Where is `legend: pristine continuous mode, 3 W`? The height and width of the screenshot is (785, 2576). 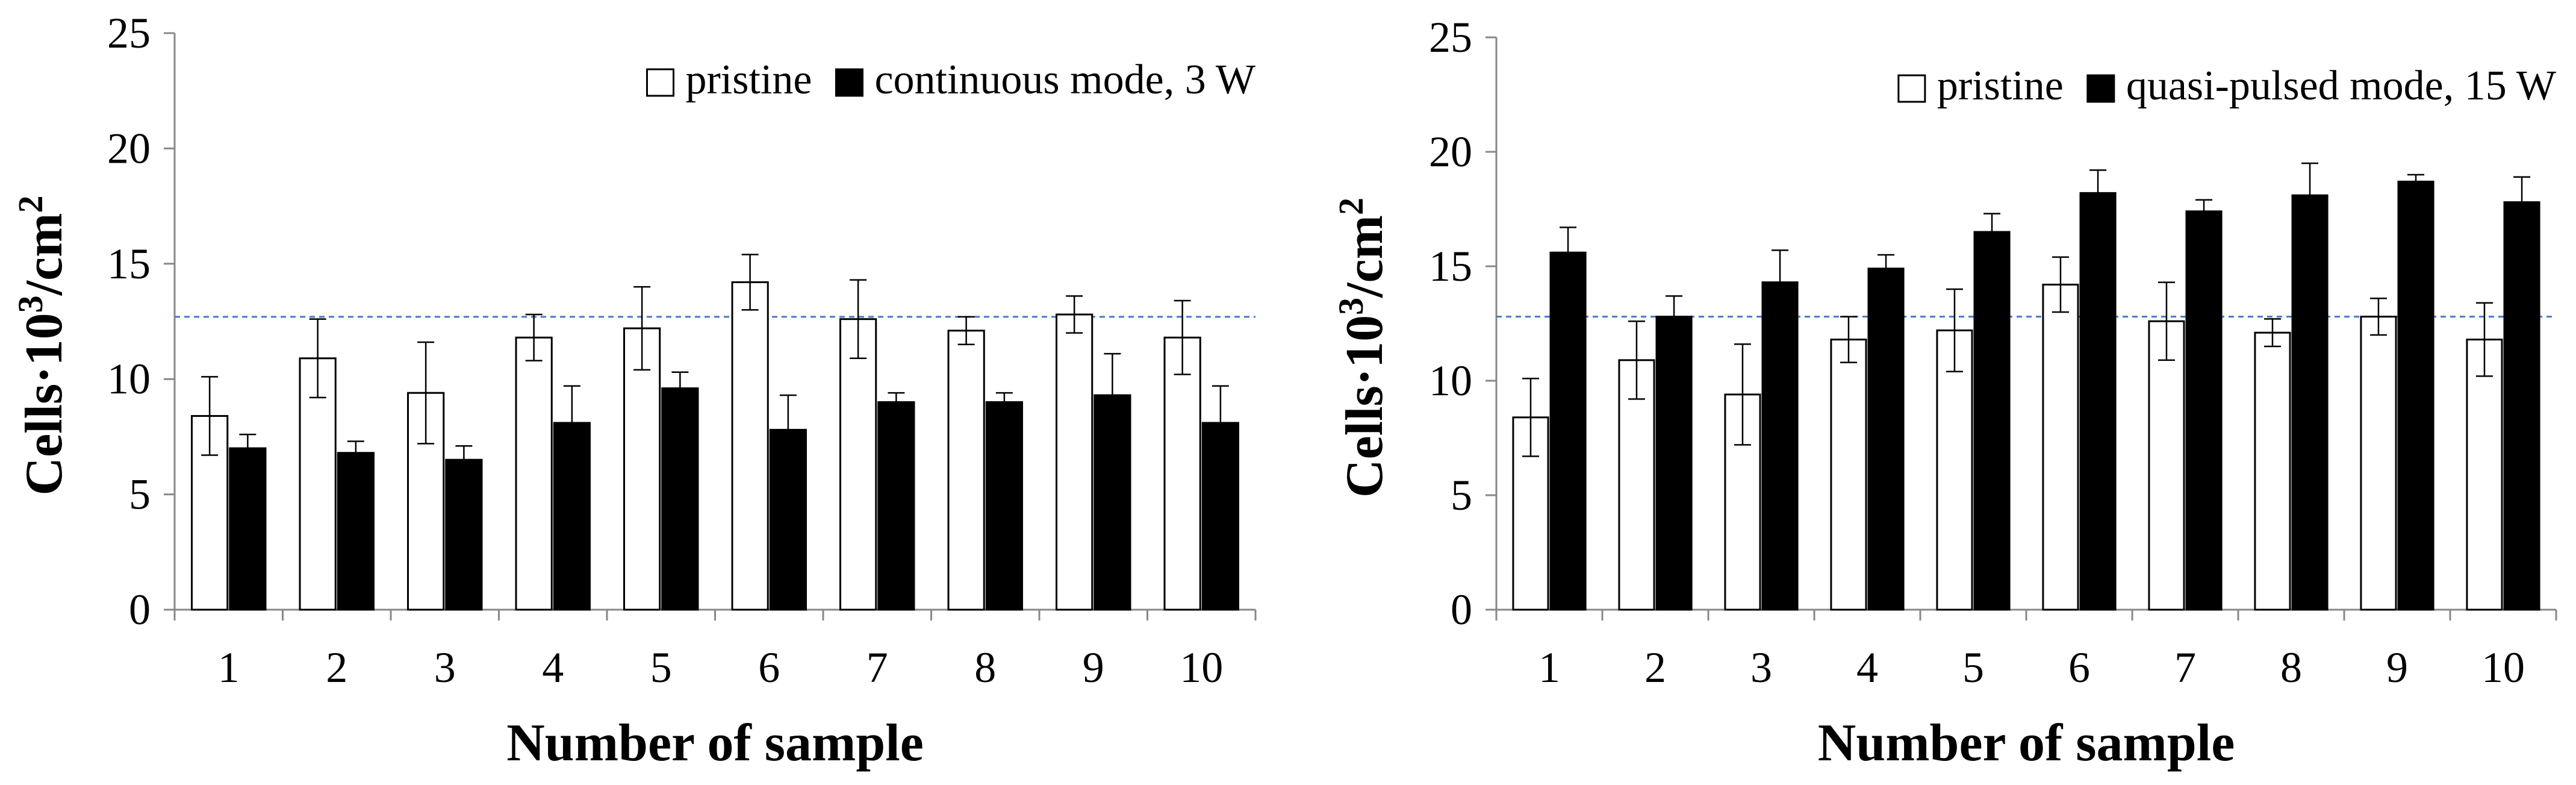
legend: pristine continuous mode, 3 W is located at coordinates (951, 80).